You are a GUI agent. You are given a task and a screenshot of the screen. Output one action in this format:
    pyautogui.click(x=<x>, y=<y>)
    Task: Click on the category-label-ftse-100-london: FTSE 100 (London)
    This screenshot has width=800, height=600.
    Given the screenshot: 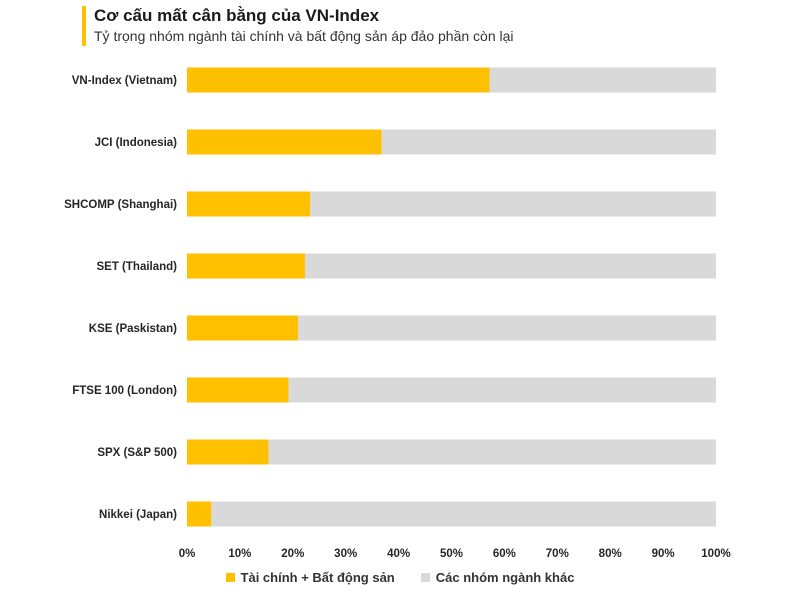 What is the action you would take?
    pyautogui.click(x=124, y=391)
    